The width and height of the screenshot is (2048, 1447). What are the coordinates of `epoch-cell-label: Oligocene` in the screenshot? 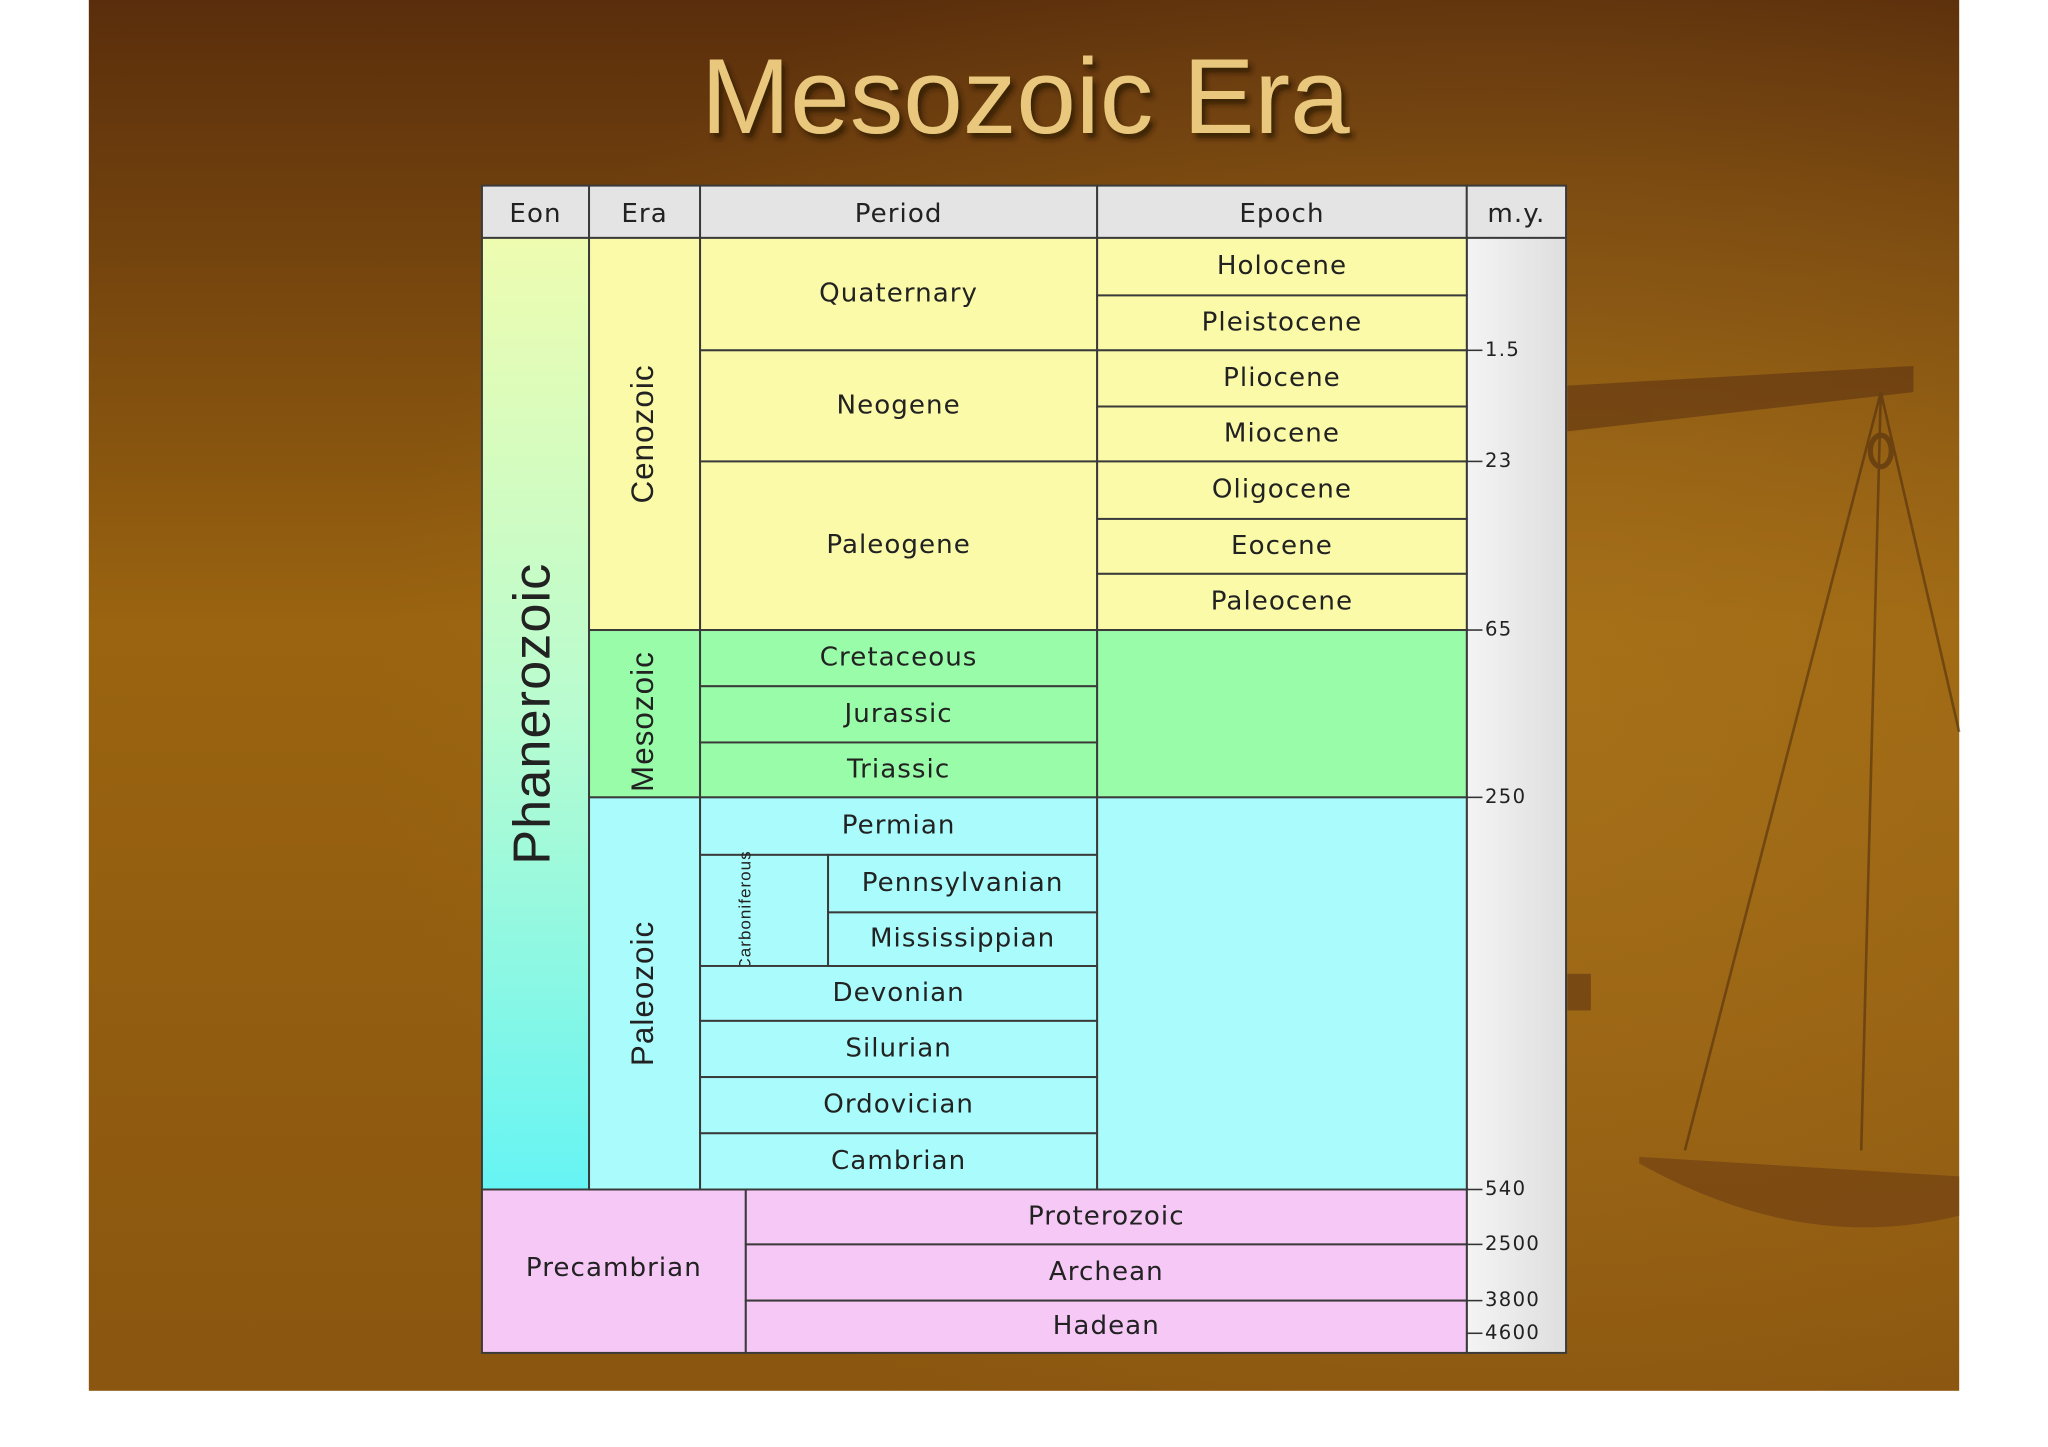 It's located at (1282, 490).